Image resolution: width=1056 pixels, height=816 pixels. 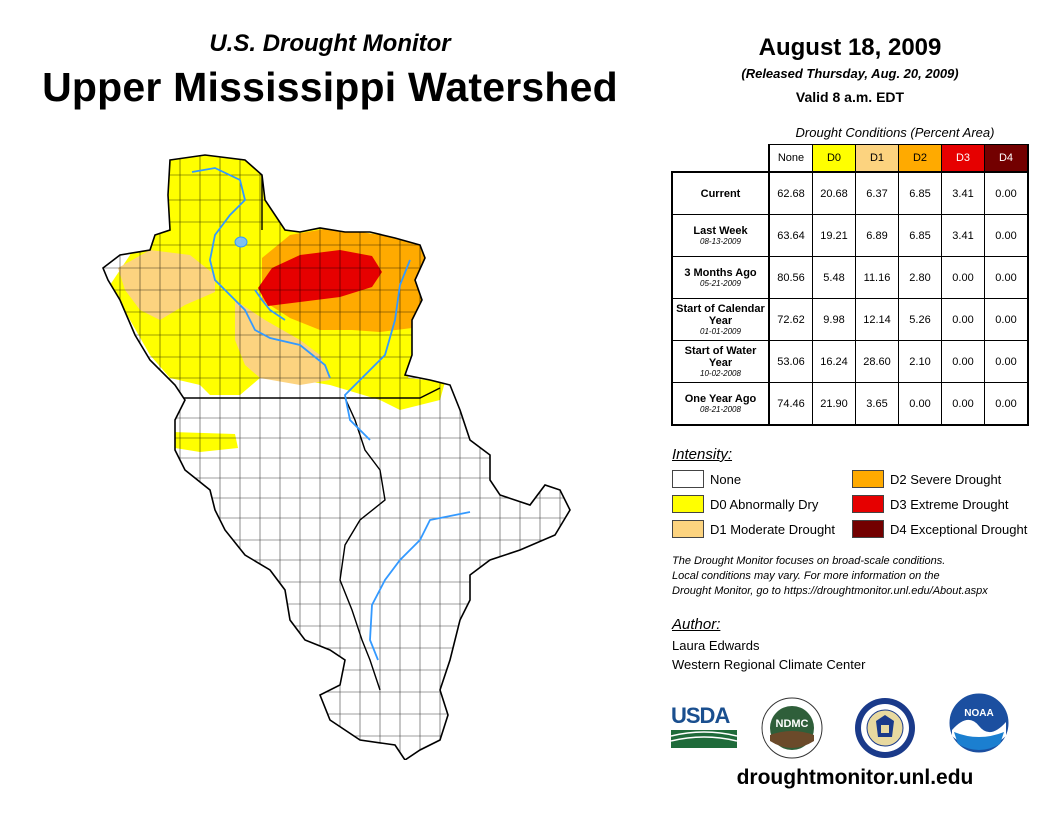 What do you see at coordinates (920, 193) in the screenshot?
I see `value-cell: 6.85` at bounding box center [920, 193].